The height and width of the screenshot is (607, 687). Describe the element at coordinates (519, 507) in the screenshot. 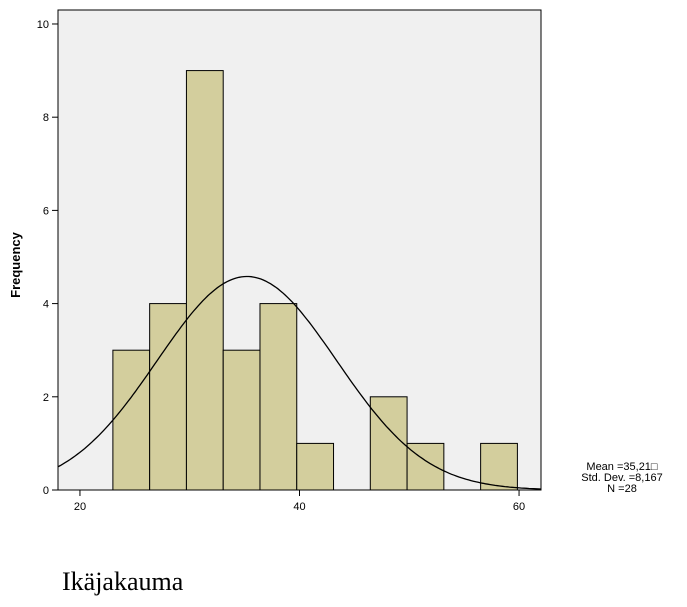

I see `x-tick-label: 60` at that location.